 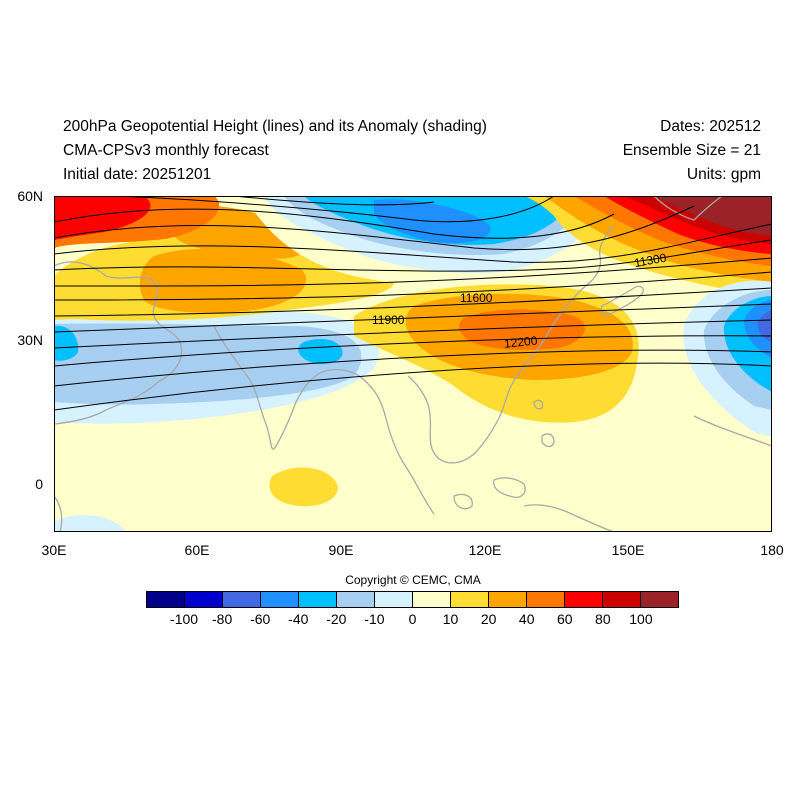 I want to click on colorbar-label: -80, so click(x=222, y=619).